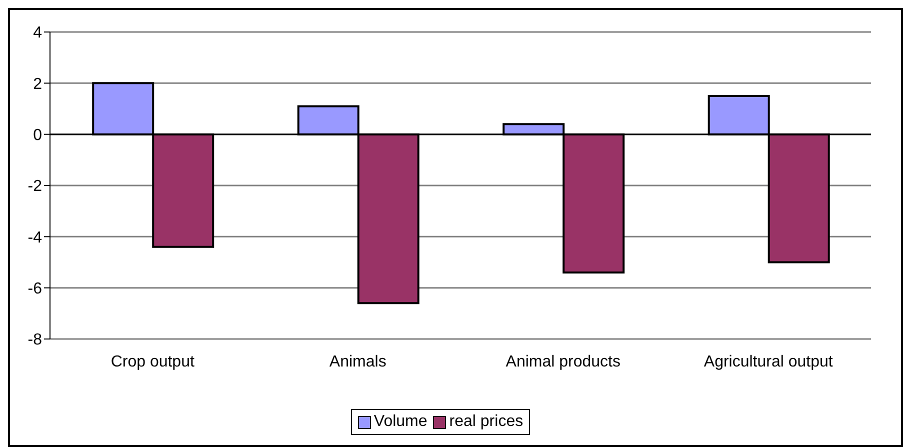 This screenshot has height=447, width=903. Describe the element at coordinates (35, 289) in the screenshot. I see `y-tick-label: -6` at that location.